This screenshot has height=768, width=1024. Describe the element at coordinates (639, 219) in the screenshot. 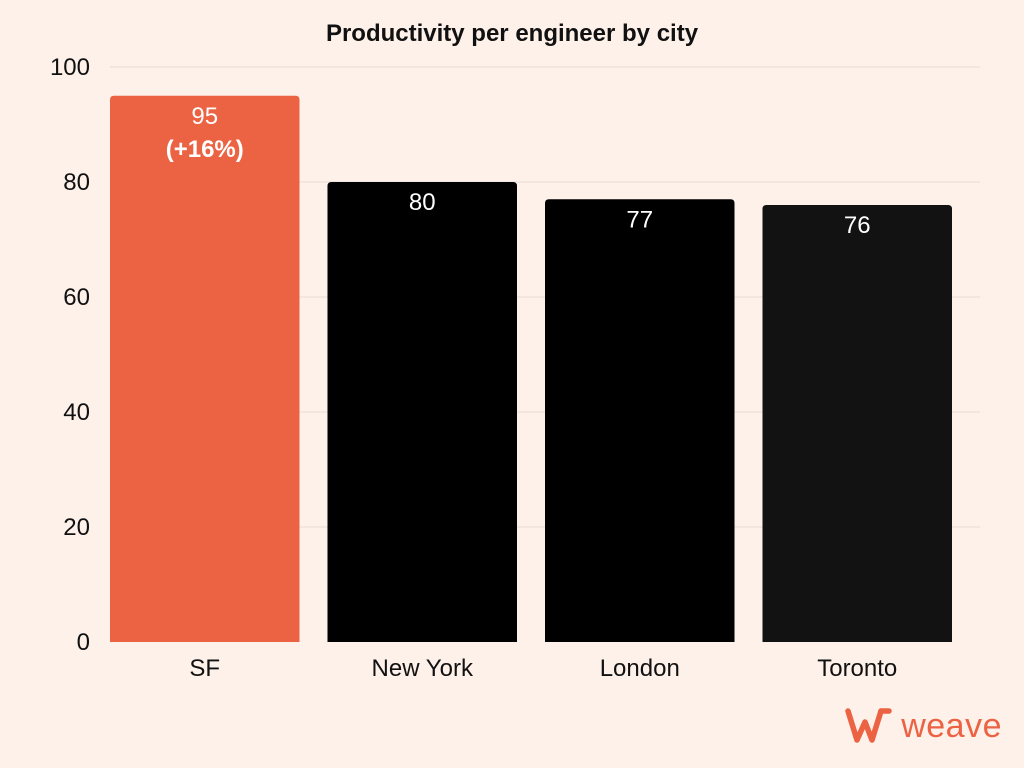

I see `data-label: 77` at that location.